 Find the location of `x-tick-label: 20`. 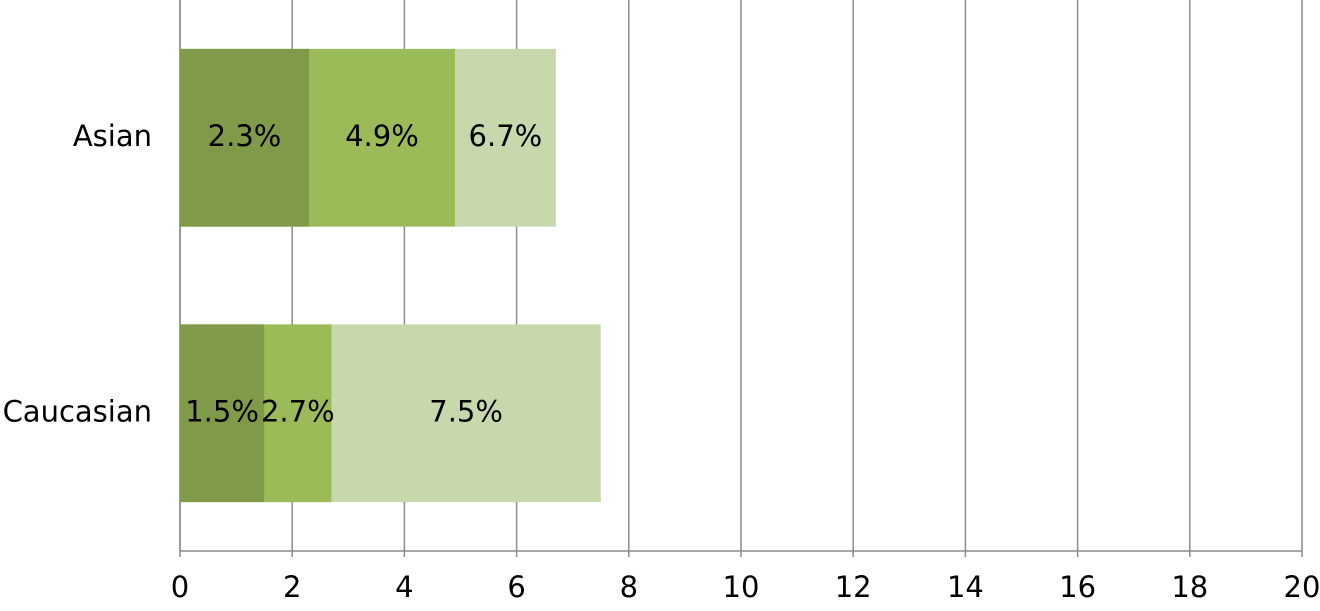

x-tick-label: 20 is located at coordinates (1302, 587).